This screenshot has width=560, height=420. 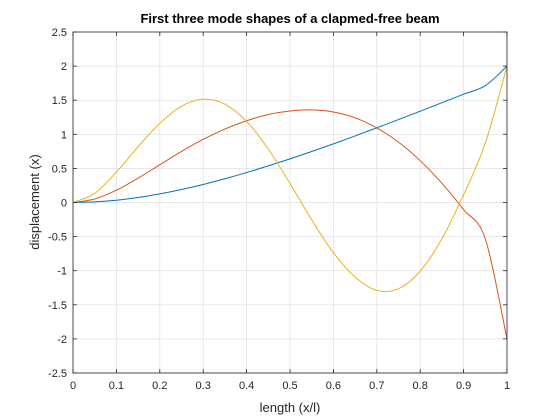 What do you see at coordinates (64, 67) in the screenshot?
I see `y-tick-label: 2` at bounding box center [64, 67].